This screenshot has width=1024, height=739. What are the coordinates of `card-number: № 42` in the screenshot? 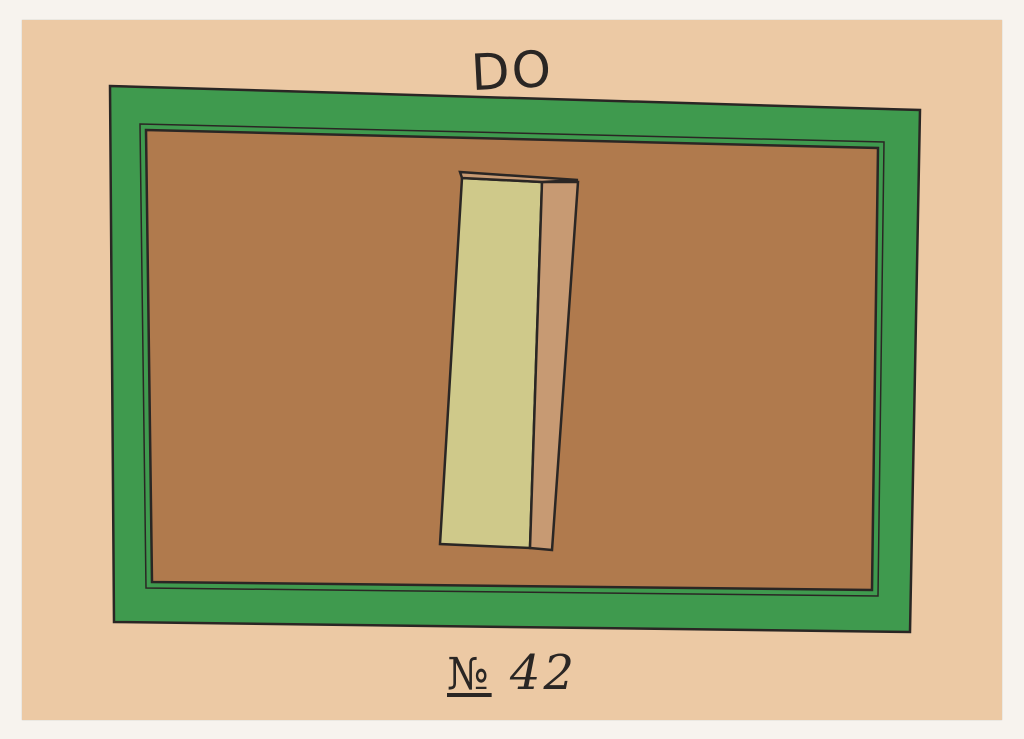 It's located at (512, 673).